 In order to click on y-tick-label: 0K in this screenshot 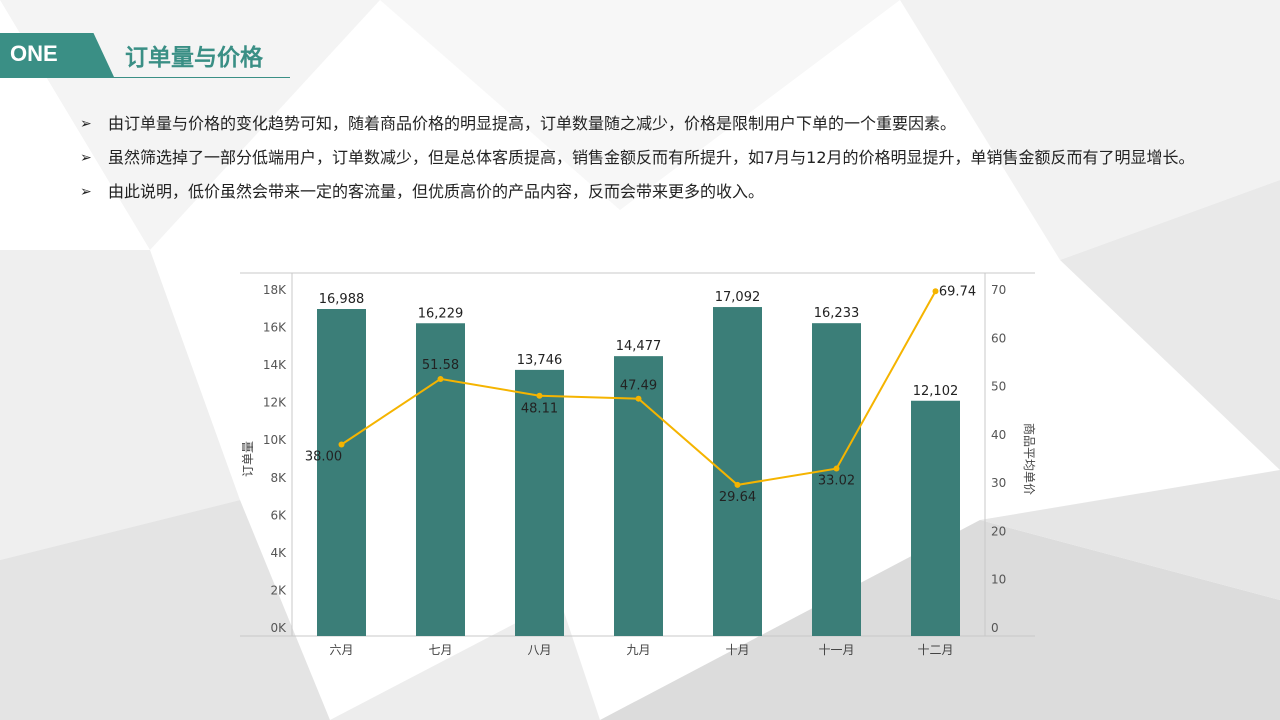, I will do `click(278, 628)`.